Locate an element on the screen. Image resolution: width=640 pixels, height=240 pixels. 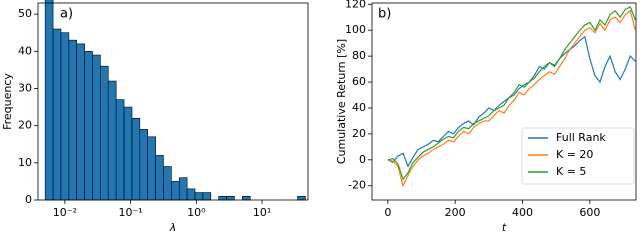
x-tick-label: 0 is located at coordinates (387, 212).